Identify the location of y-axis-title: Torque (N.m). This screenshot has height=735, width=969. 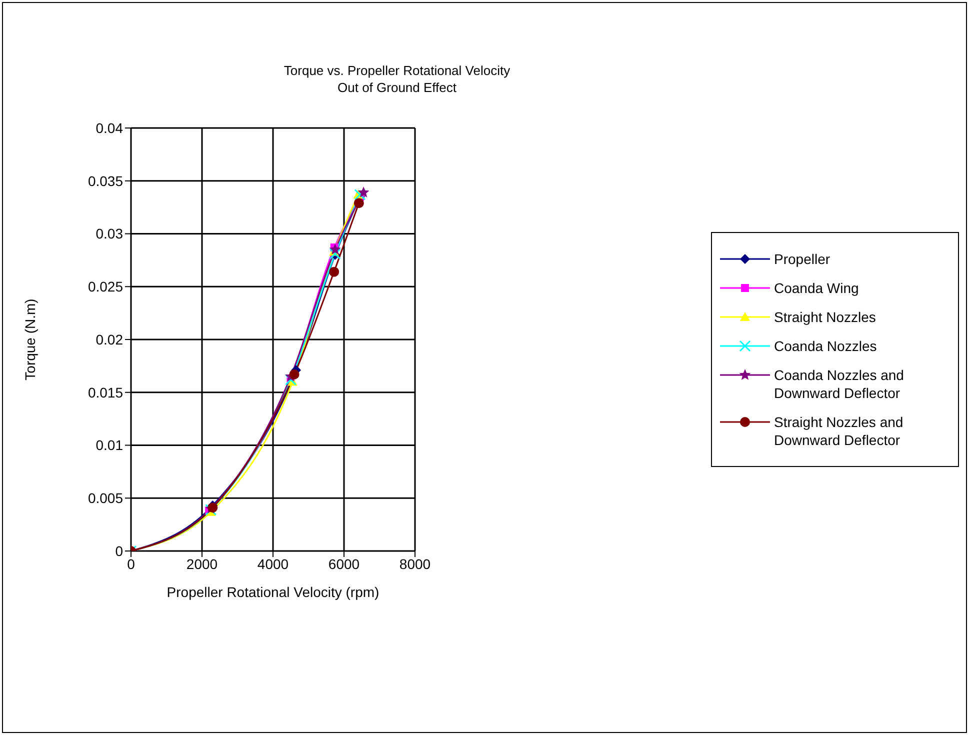
(30, 339).